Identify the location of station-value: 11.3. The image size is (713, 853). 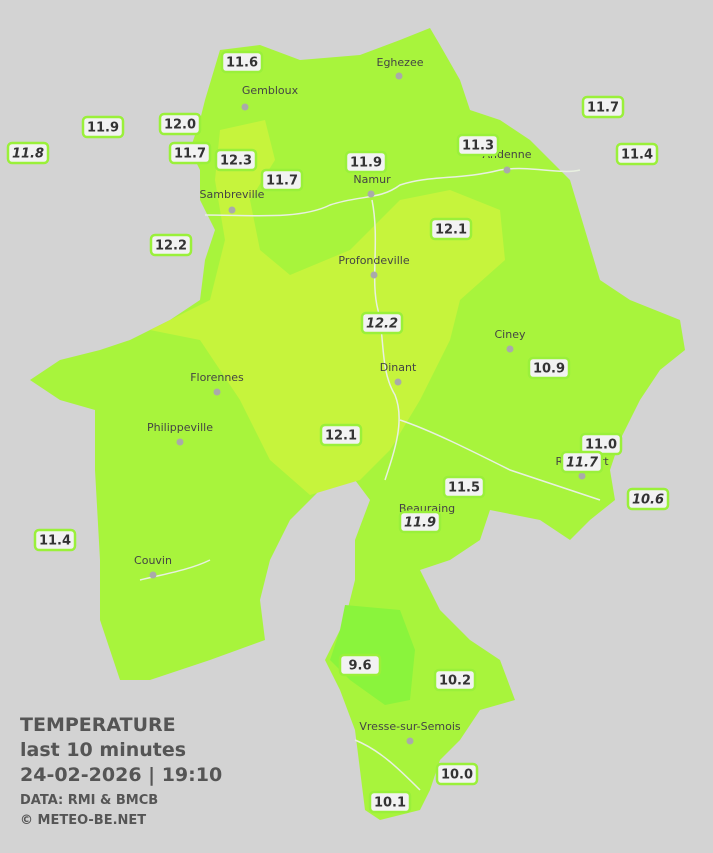
(478, 146).